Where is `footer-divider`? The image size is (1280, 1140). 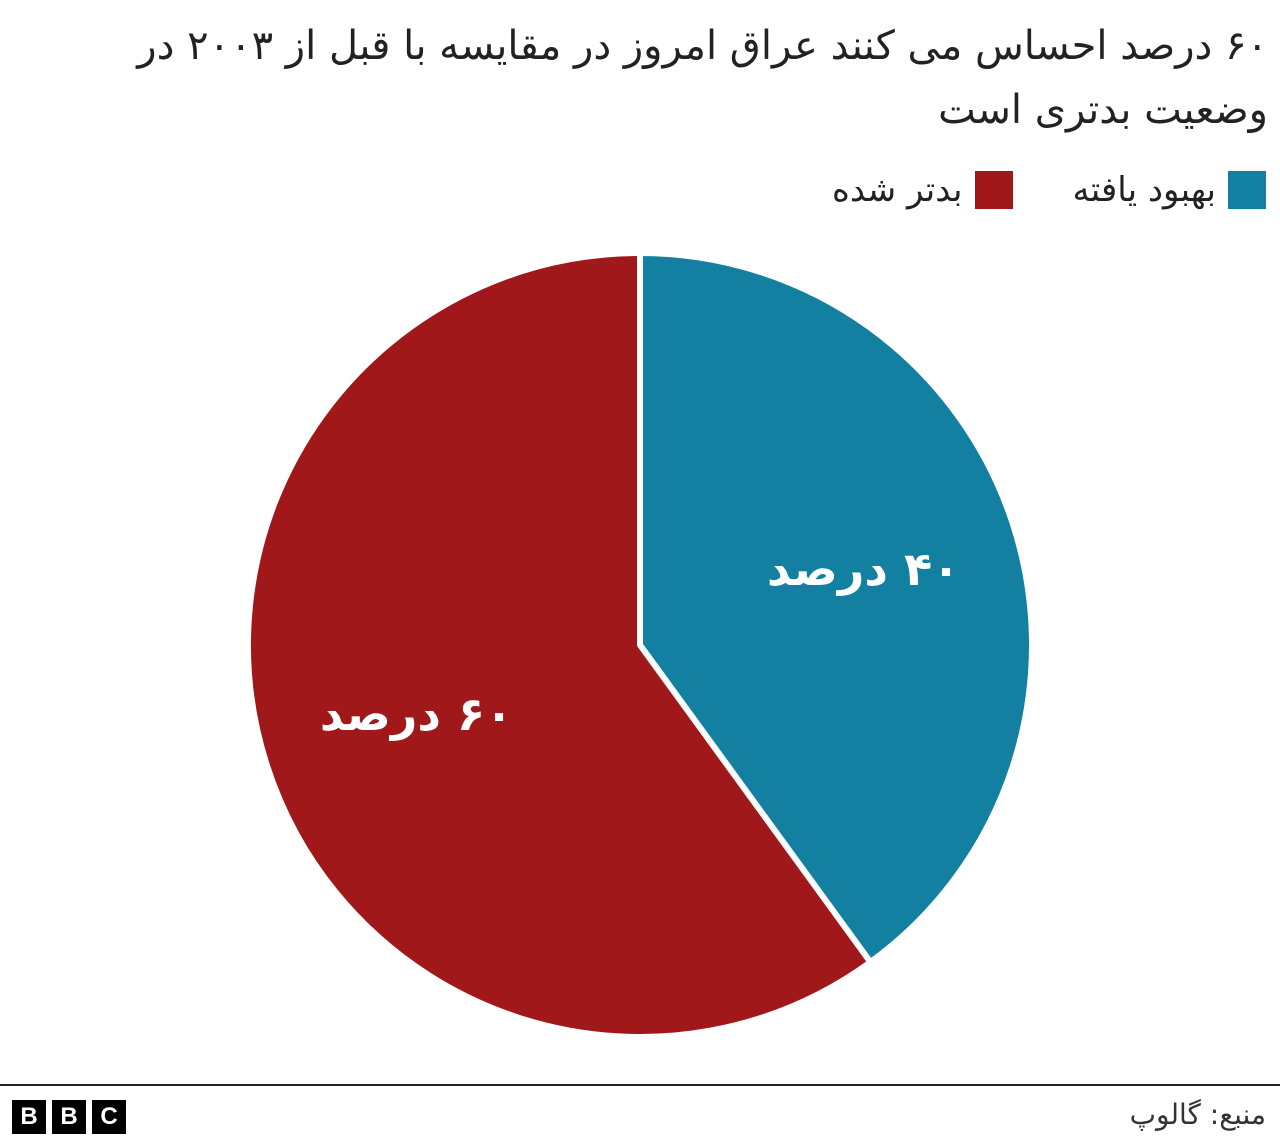 footer-divider is located at coordinates (640, 1085).